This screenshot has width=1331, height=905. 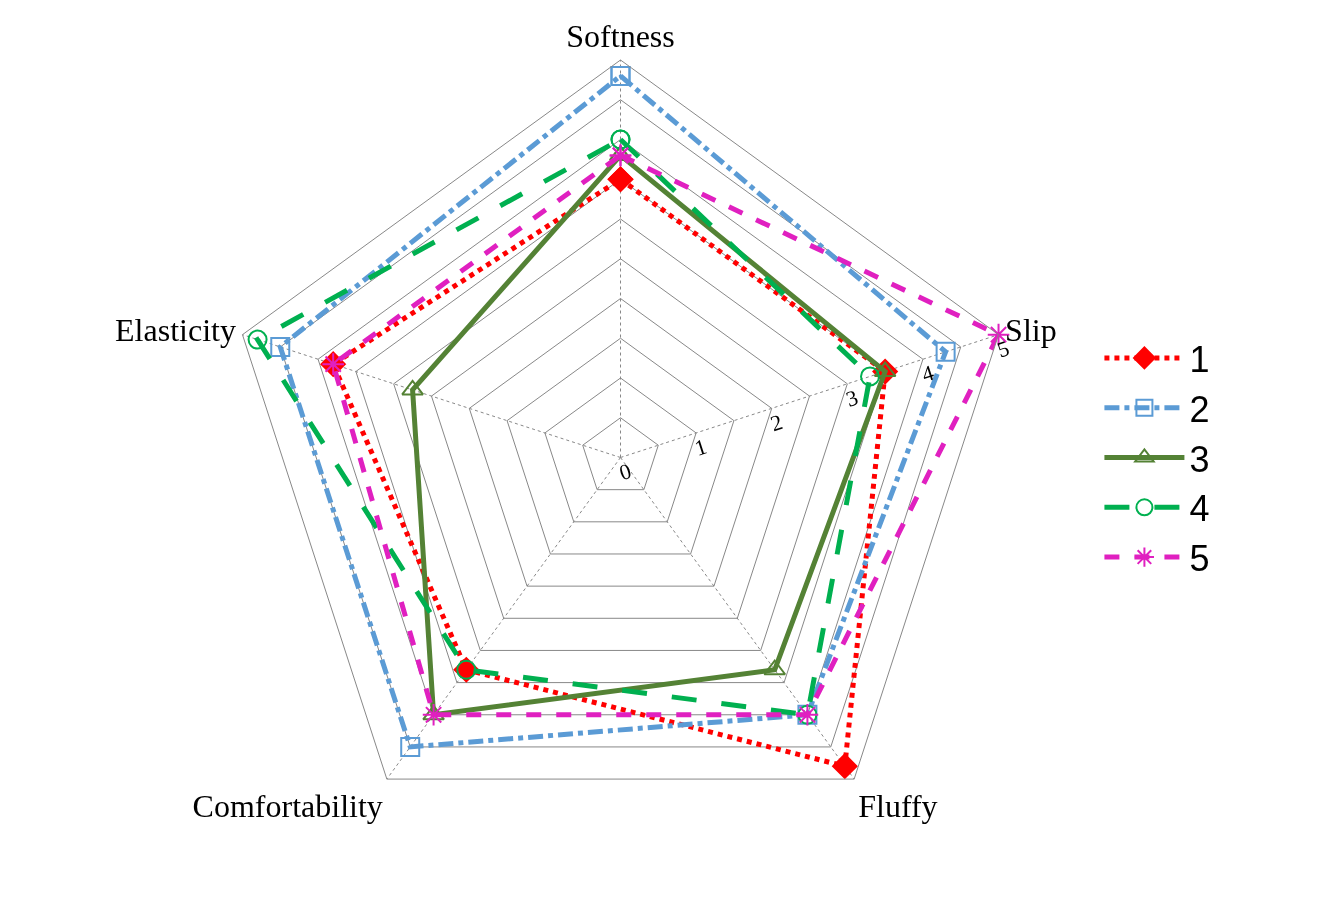 What do you see at coordinates (1199, 359) in the screenshot?
I see `legend-label: 1` at bounding box center [1199, 359].